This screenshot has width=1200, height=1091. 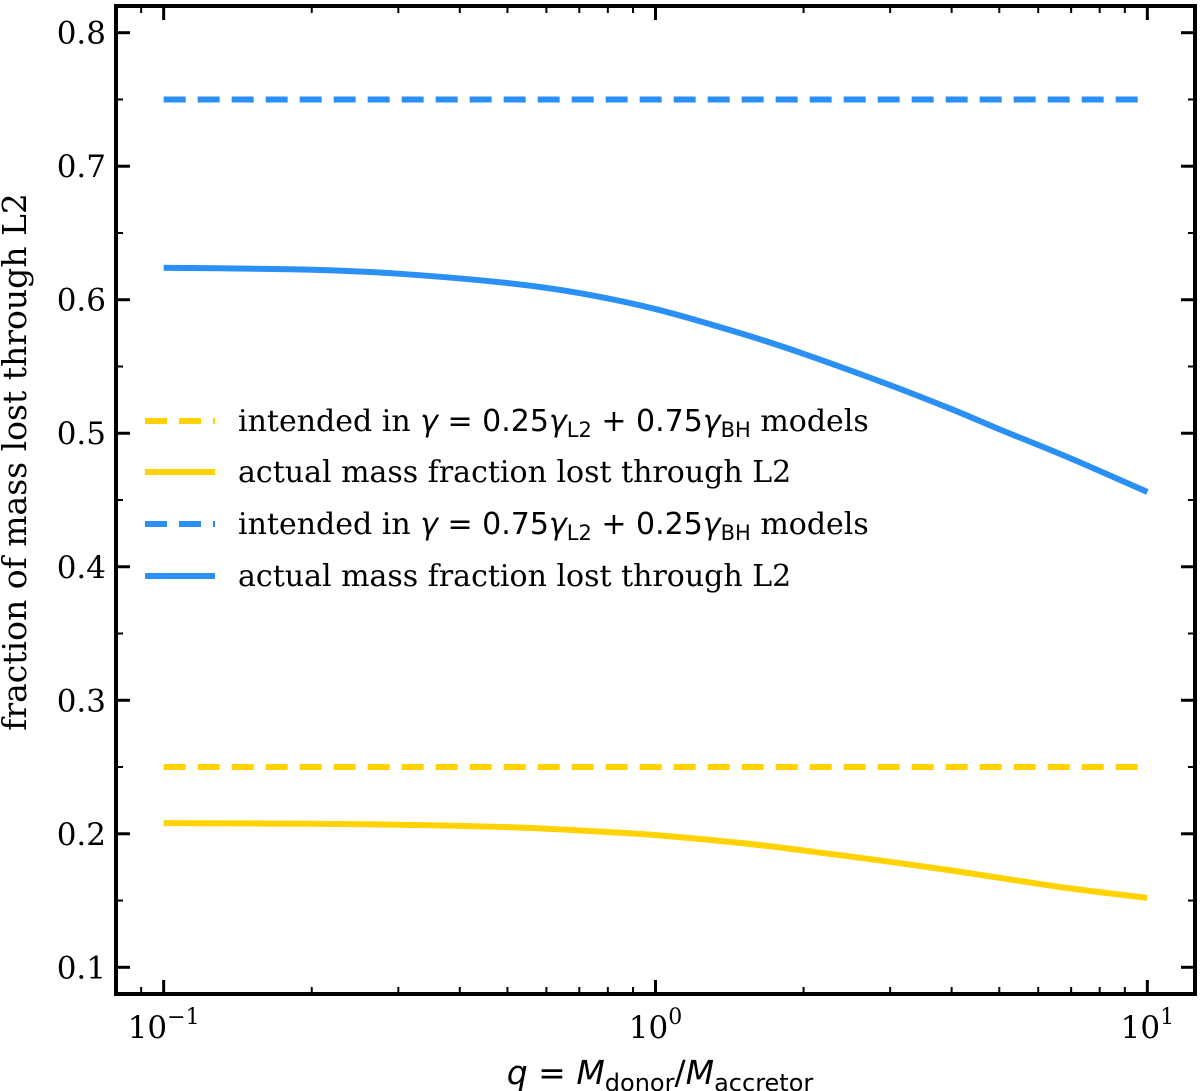 I want to click on x-tick-label: 10⁰, so click(x=655, y=1025).